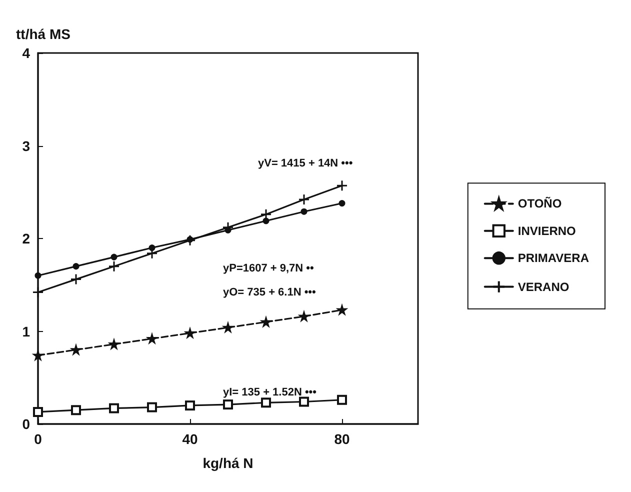 This screenshot has height=492, width=631. Describe the element at coordinates (26, 53) in the screenshot. I see `y-tick-label: 4` at that location.